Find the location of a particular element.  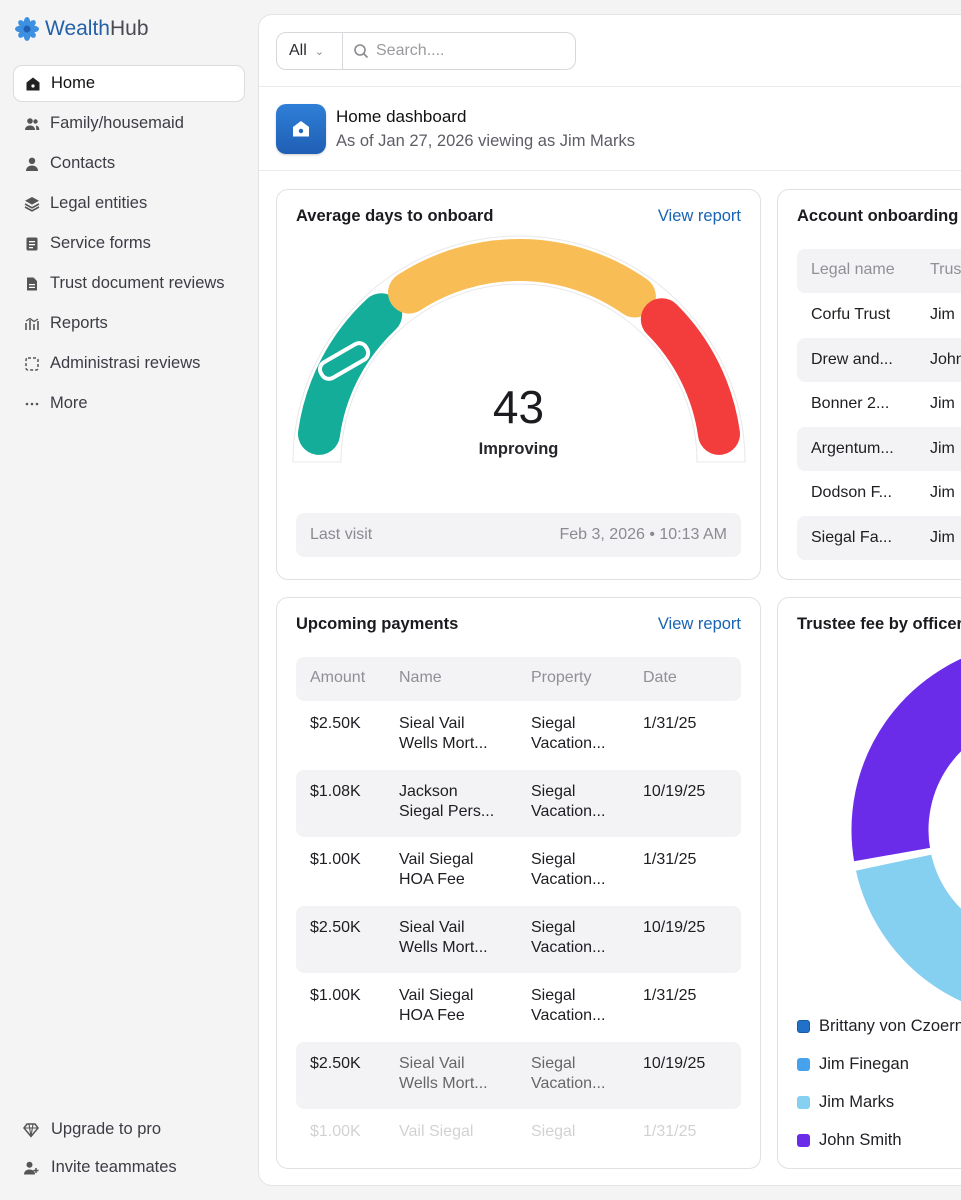

donut-segment-john-smith is located at coordinates (904, 760).